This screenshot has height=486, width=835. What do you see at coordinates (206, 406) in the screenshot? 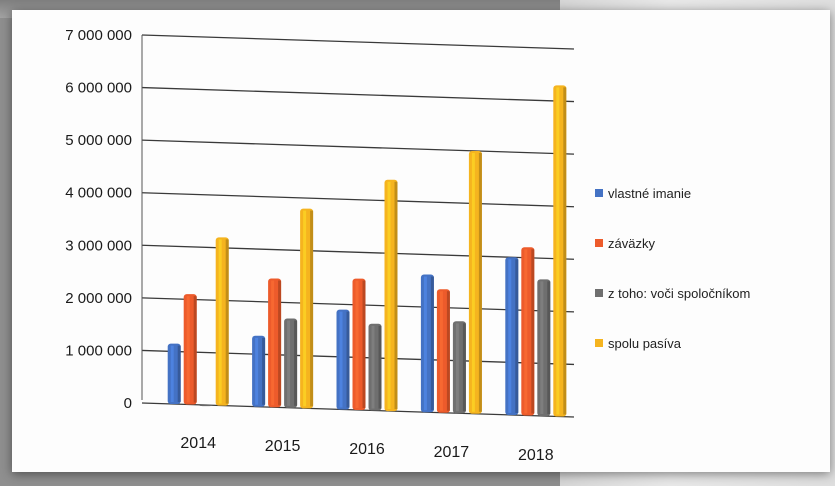
I see `bar` at bounding box center [206, 406].